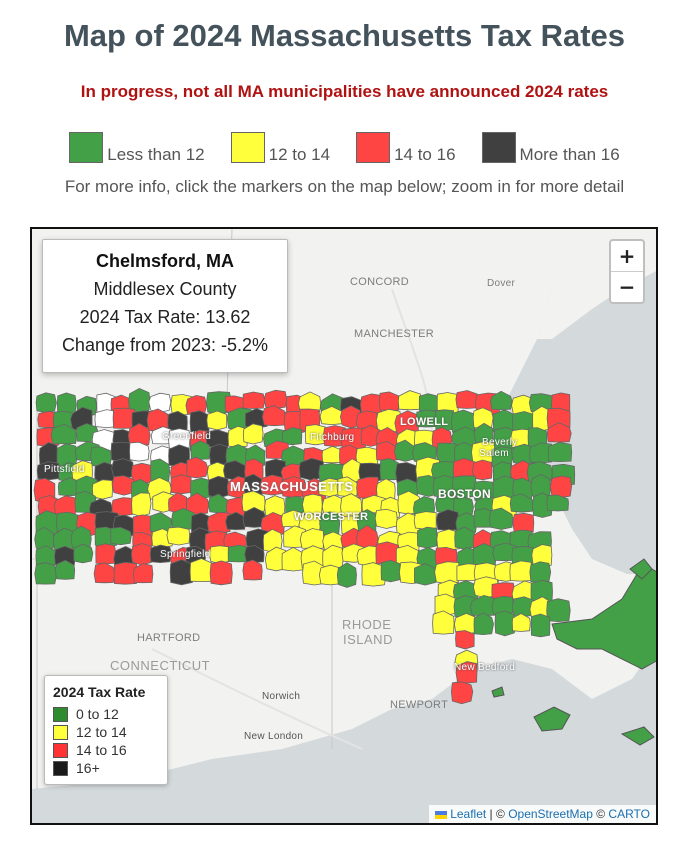 The height and width of the screenshot is (850, 689). Describe the element at coordinates (637, 736) in the screenshot. I see `nantucket` at that location.